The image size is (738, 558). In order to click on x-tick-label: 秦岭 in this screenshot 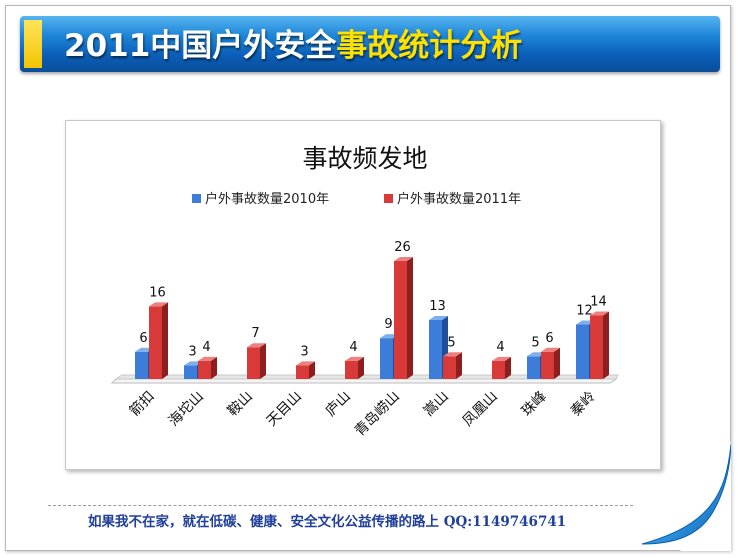, I will do `click(583, 404)`.